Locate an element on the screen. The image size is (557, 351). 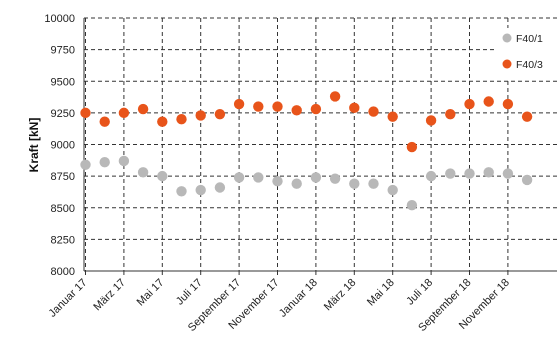
y-tick-label: 8500 is located at coordinates (63, 209).